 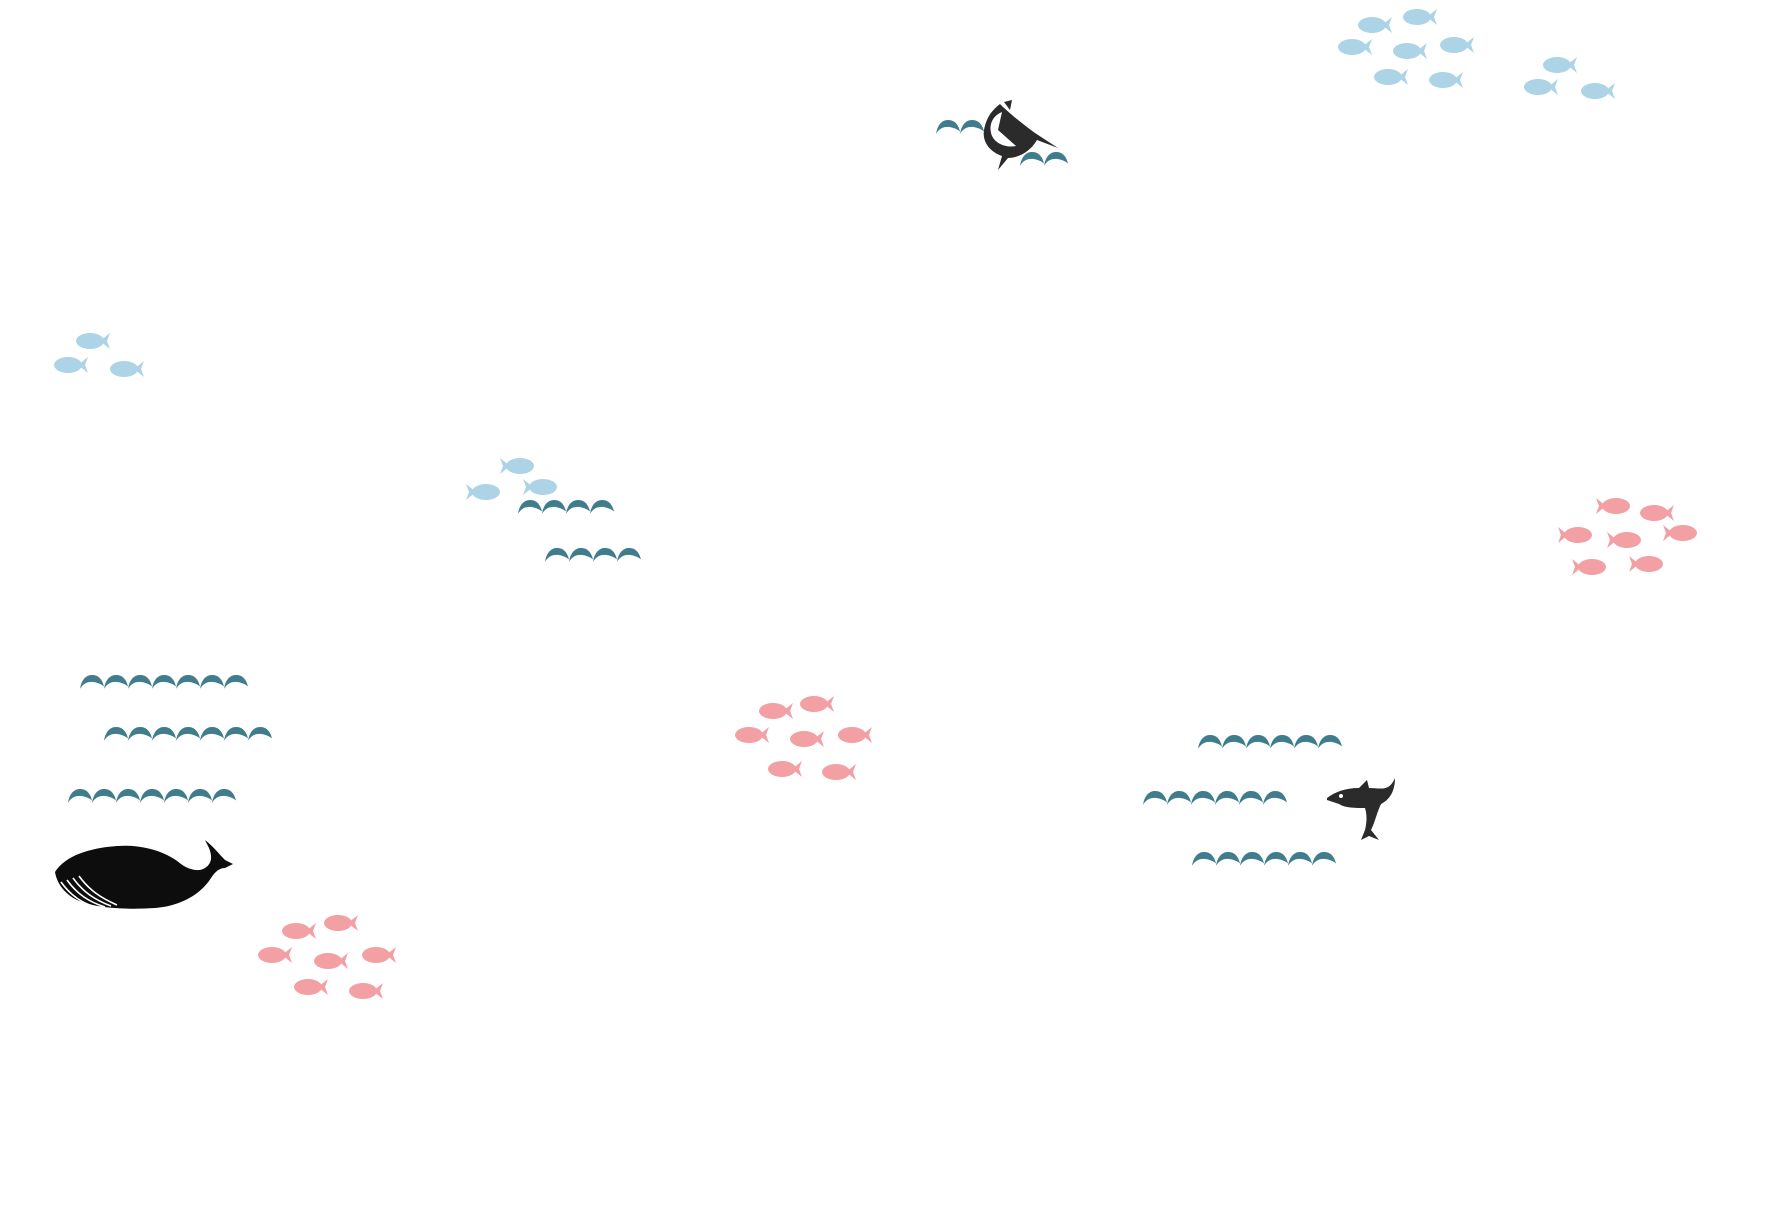 What do you see at coordinates (144, 874) in the screenshot?
I see `whale-icon` at bounding box center [144, 874].